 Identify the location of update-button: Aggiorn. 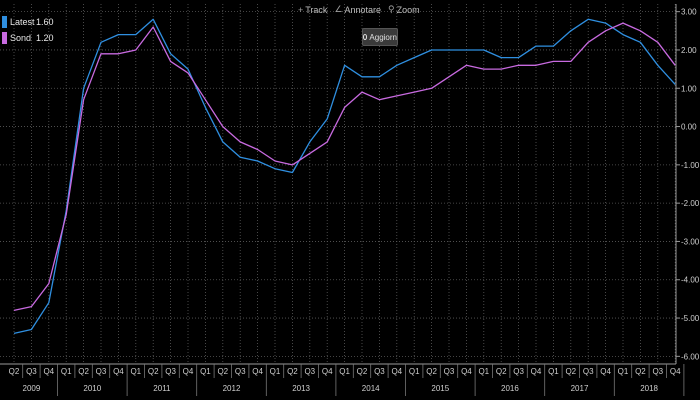
(380, 37).